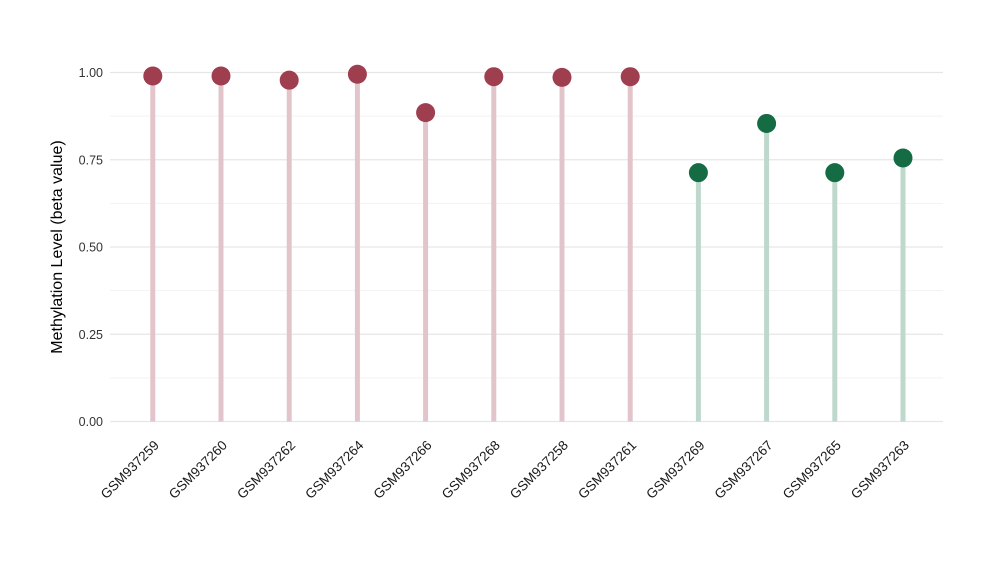 Image resolution: width=1000 pixels, height=580 pixels. What do you see at coordinates (880, 470) in the screenshot?
I see `x-tick-label: GSM937263` at bounding box center [880, 470].